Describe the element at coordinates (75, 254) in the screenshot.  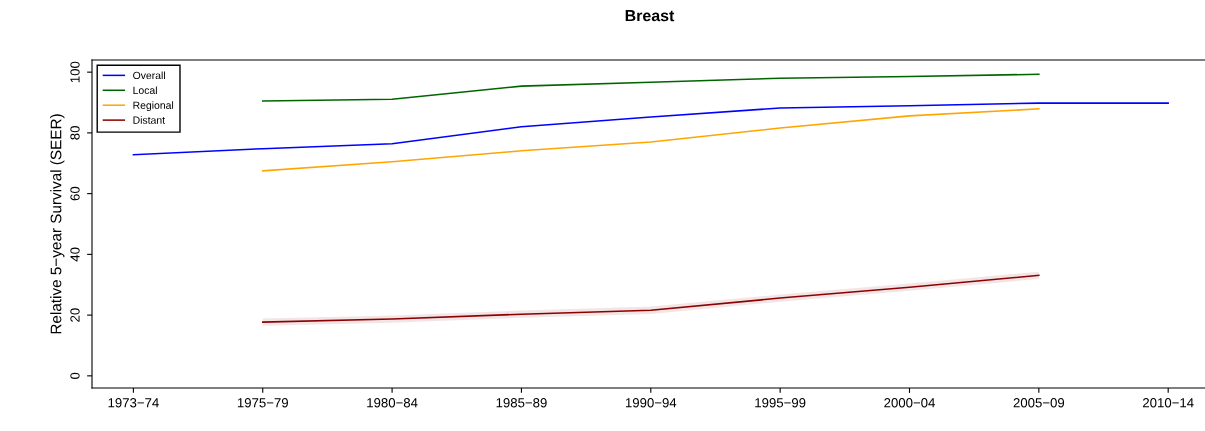
I see `y-tick-label: 40` at that location.